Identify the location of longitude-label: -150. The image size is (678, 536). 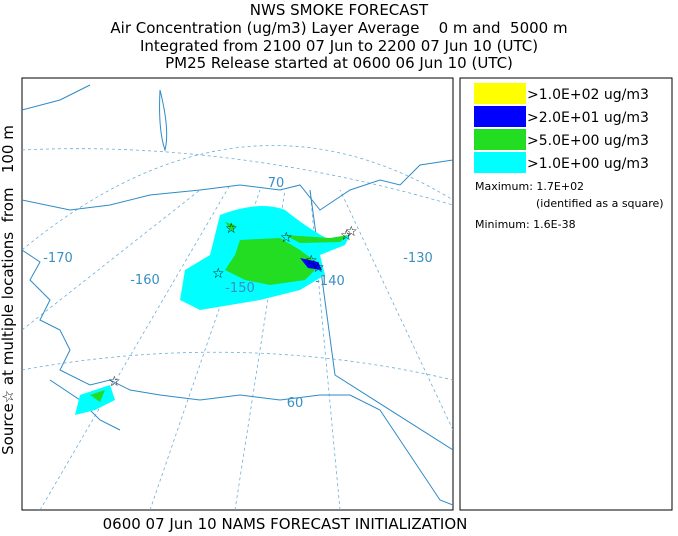
(240, 288).